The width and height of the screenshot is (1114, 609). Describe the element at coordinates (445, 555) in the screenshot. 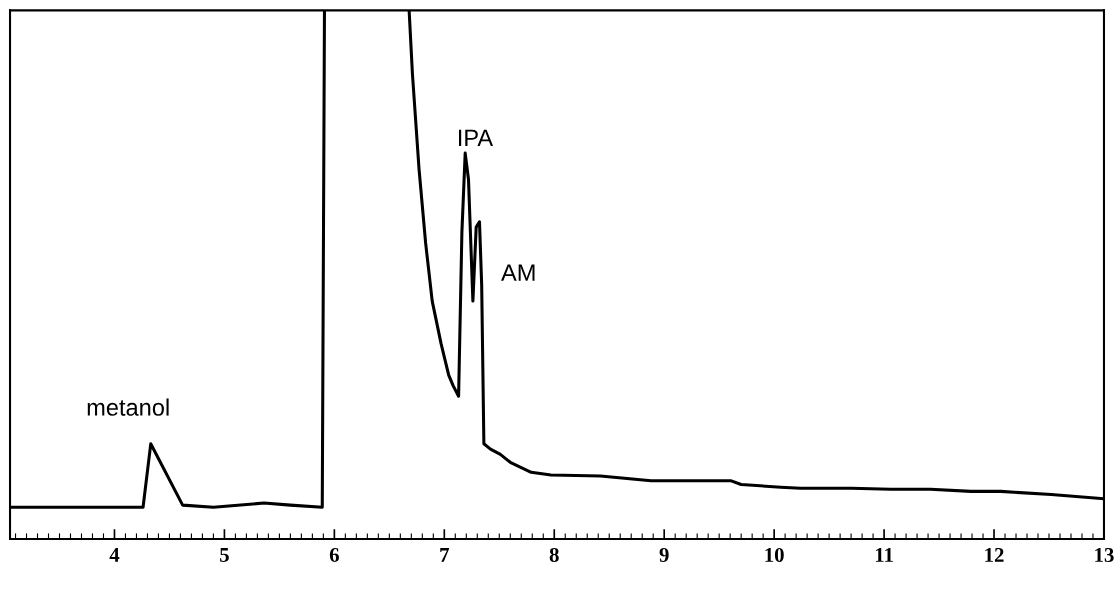

I see `x-tick-label: 7` at that location.